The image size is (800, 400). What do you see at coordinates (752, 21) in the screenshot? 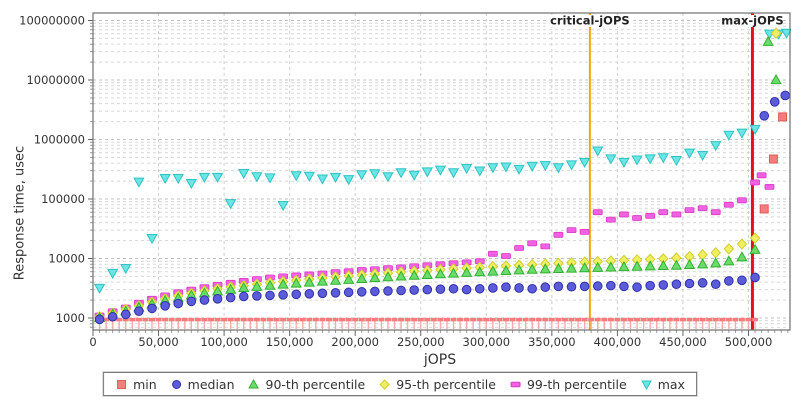
I see `annotation-label-max-jOPS: max-jOPS` at bounding box center [752, 21].